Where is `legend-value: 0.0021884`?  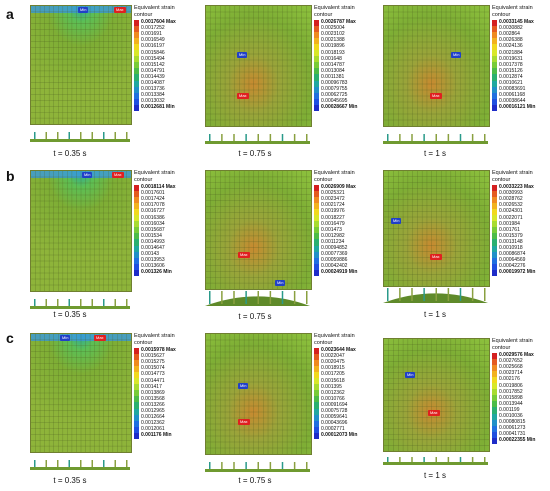
legend-value: 0.0021884 is located at coordinates (511, 53).